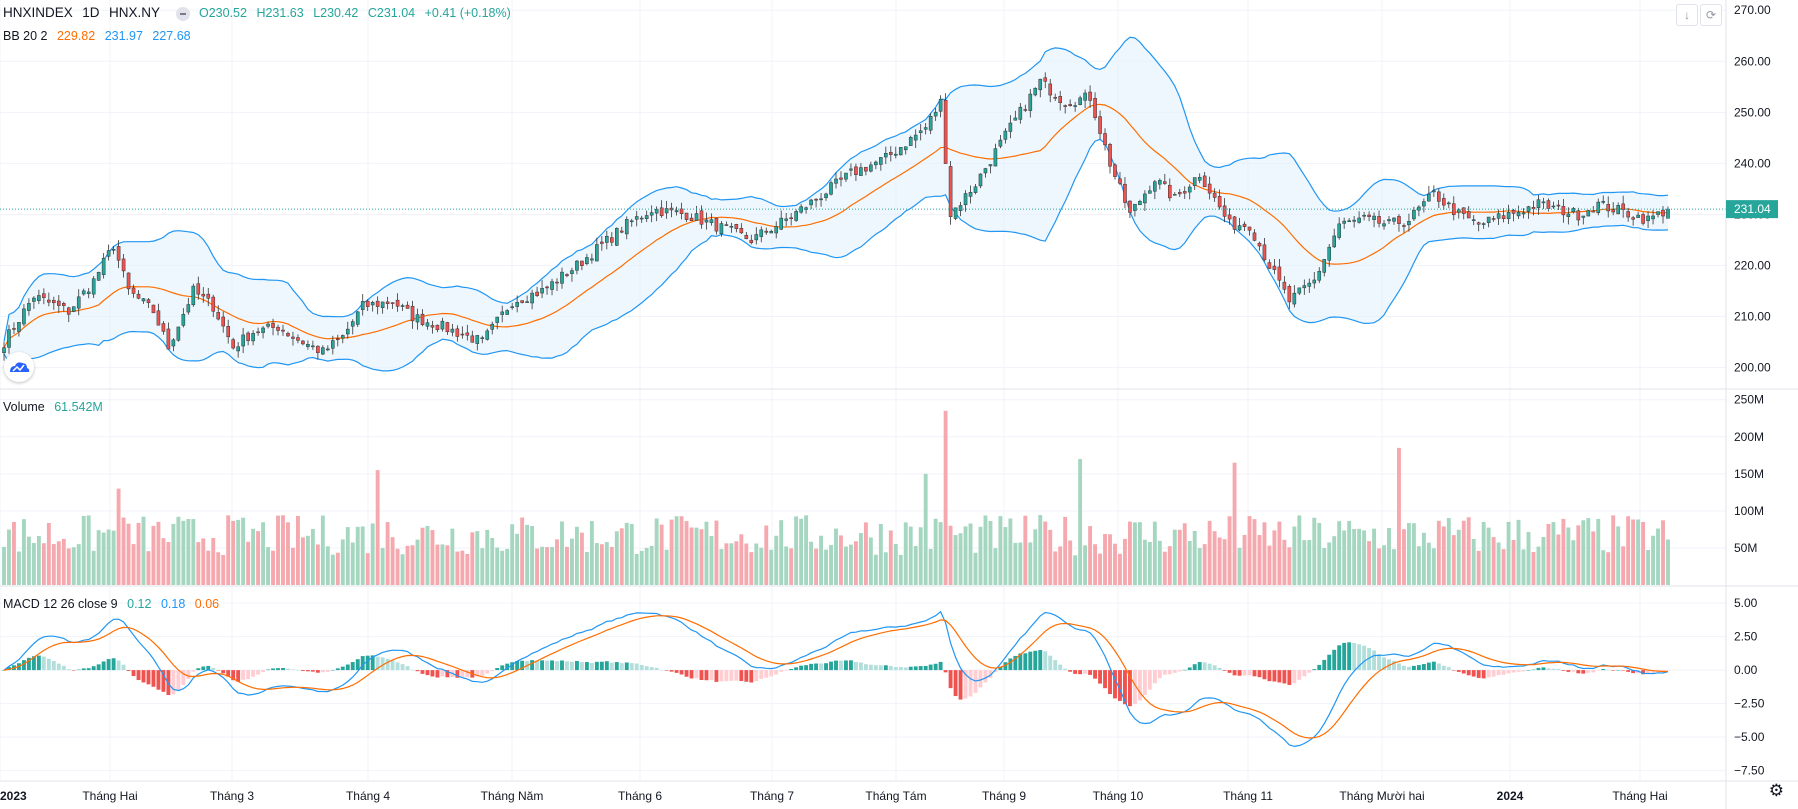 The image size is (1798, 809). I want to click on download-icon: ↓, so click(1687, 15).